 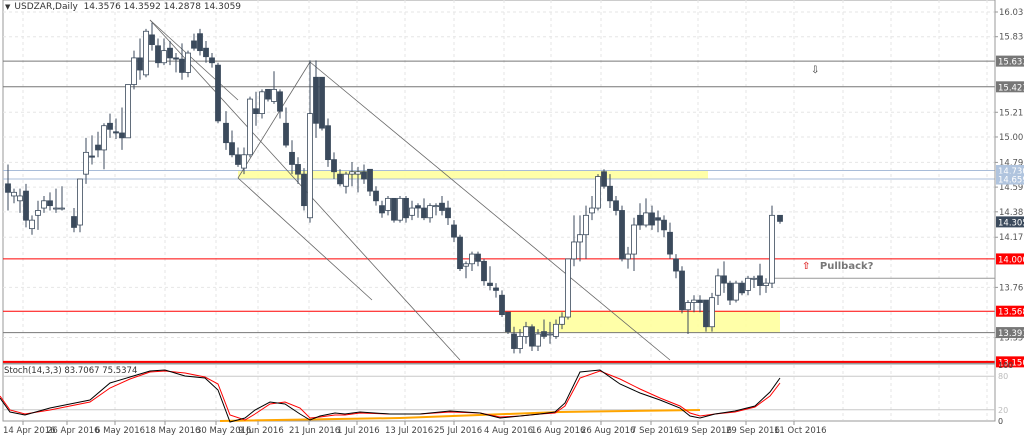 What do you see at coordinates (1011, 188) in the screenshot?
I see `svg-text: 14.5930` at bounding box center [1011, 188].